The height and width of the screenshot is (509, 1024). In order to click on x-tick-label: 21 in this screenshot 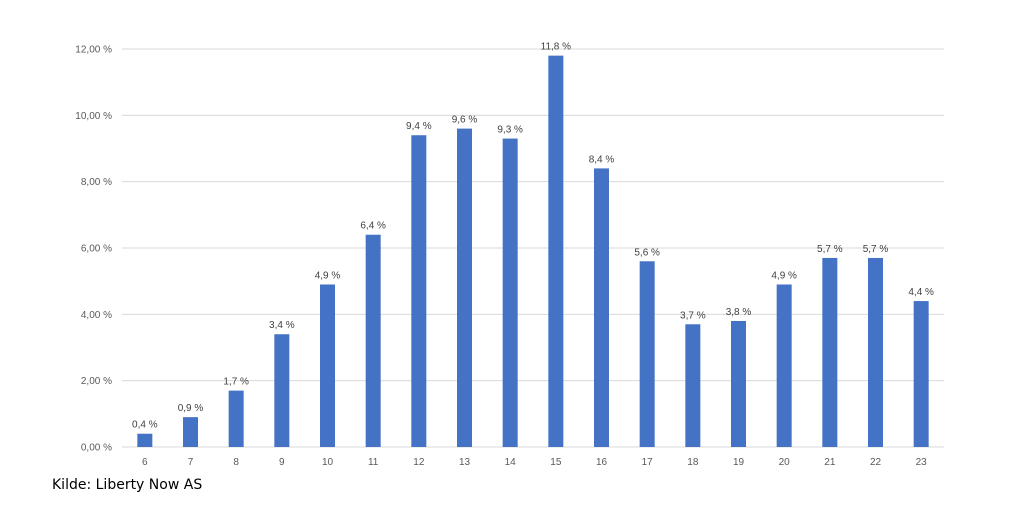, I will do `click(830, 462)`.